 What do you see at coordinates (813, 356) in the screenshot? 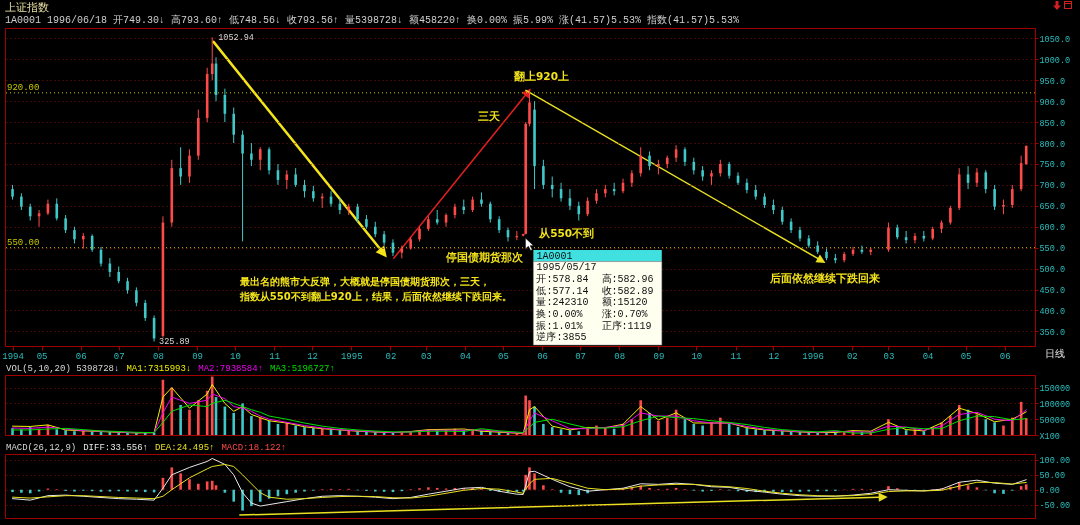
I see `x-tick-label: 1996` at bounding box center [813, 356].